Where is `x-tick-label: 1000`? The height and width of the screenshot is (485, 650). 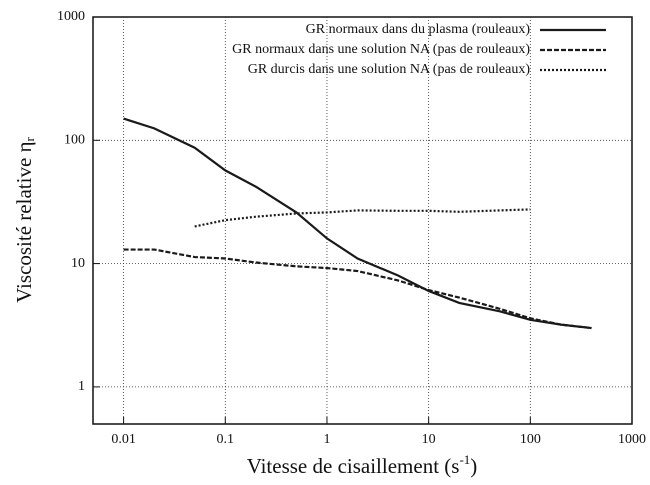 x-tick-label: 1000 is located at coordinates (632, 439).